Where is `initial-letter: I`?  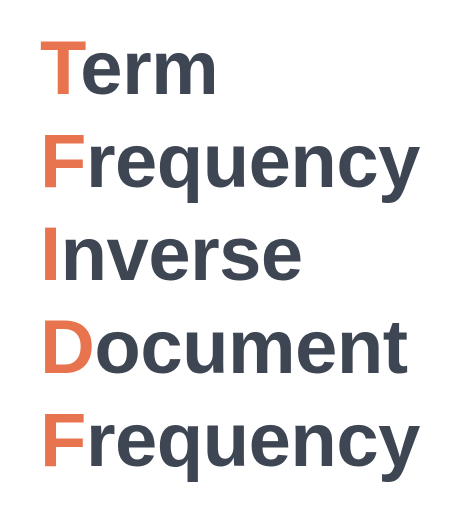 initial-letter: I is located at coordinates (50, 254).